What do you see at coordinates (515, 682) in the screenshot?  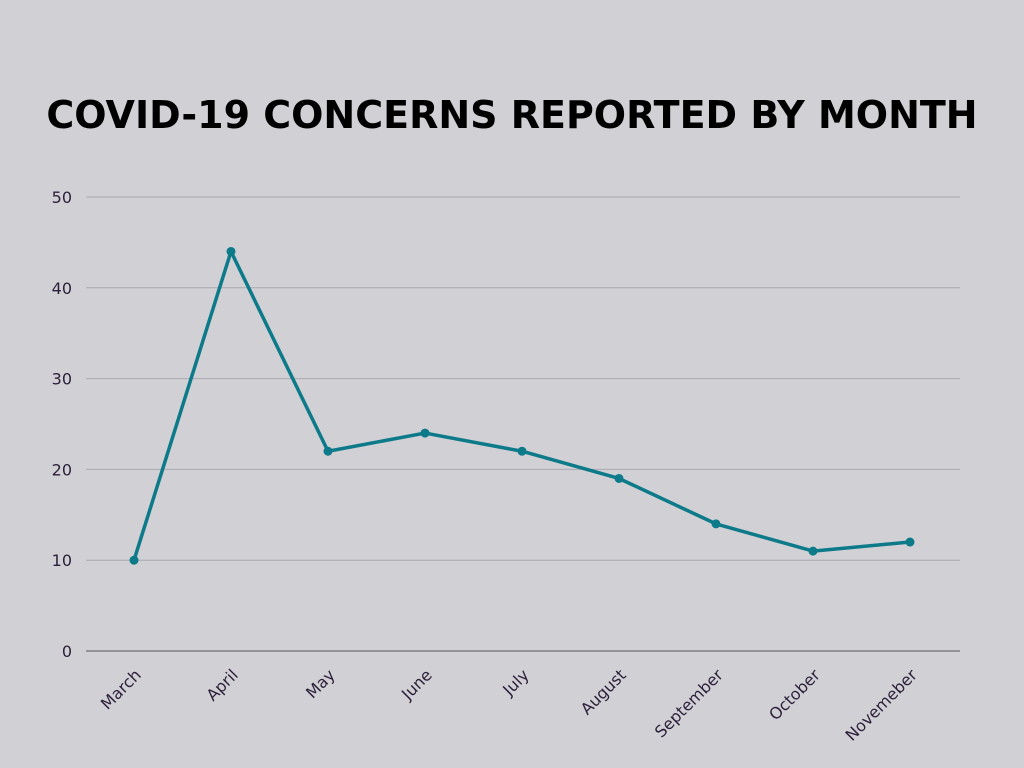 I see `x-tick-label: July` at bounding box center [515, 682].